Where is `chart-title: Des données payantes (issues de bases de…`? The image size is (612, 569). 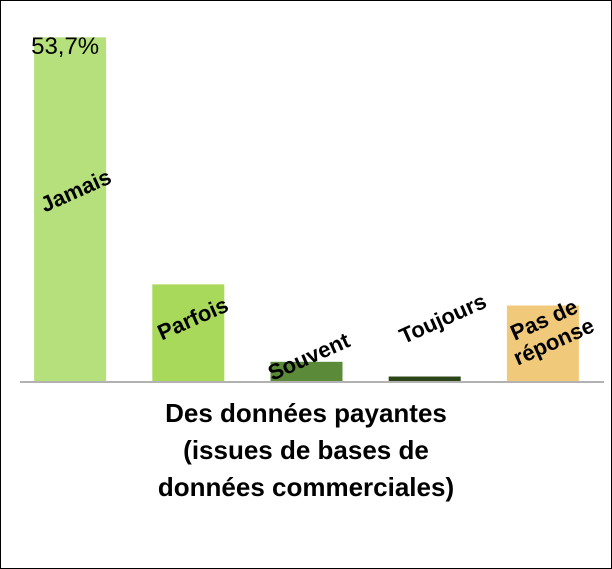
chart-title: Des données payantes (issues de bases de… is located at coordinates (306, 450).